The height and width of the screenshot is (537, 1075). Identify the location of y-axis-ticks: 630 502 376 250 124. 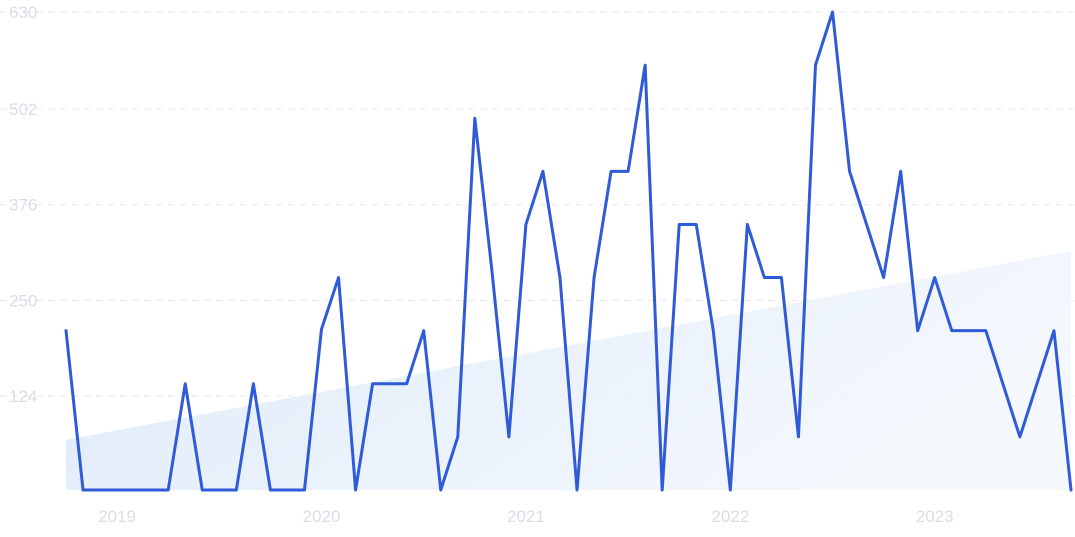
(23, 204).